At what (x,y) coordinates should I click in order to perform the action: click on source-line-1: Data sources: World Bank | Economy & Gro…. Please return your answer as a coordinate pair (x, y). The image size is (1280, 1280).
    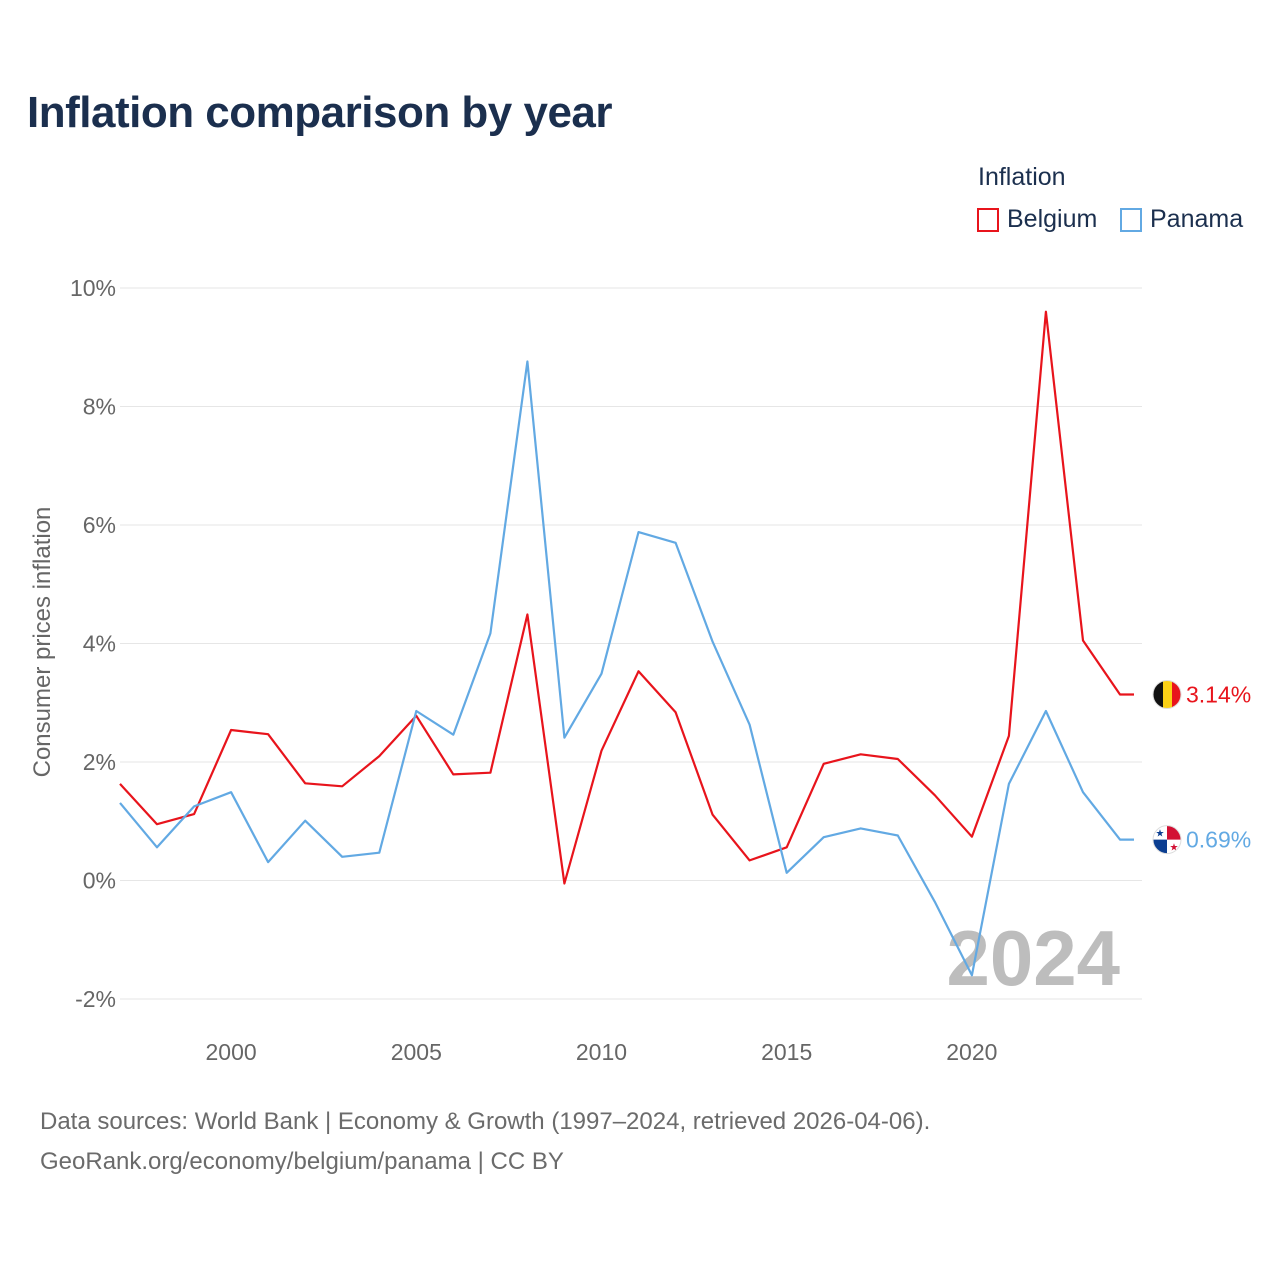
    Looking at the image, I should click on (485, 1121).